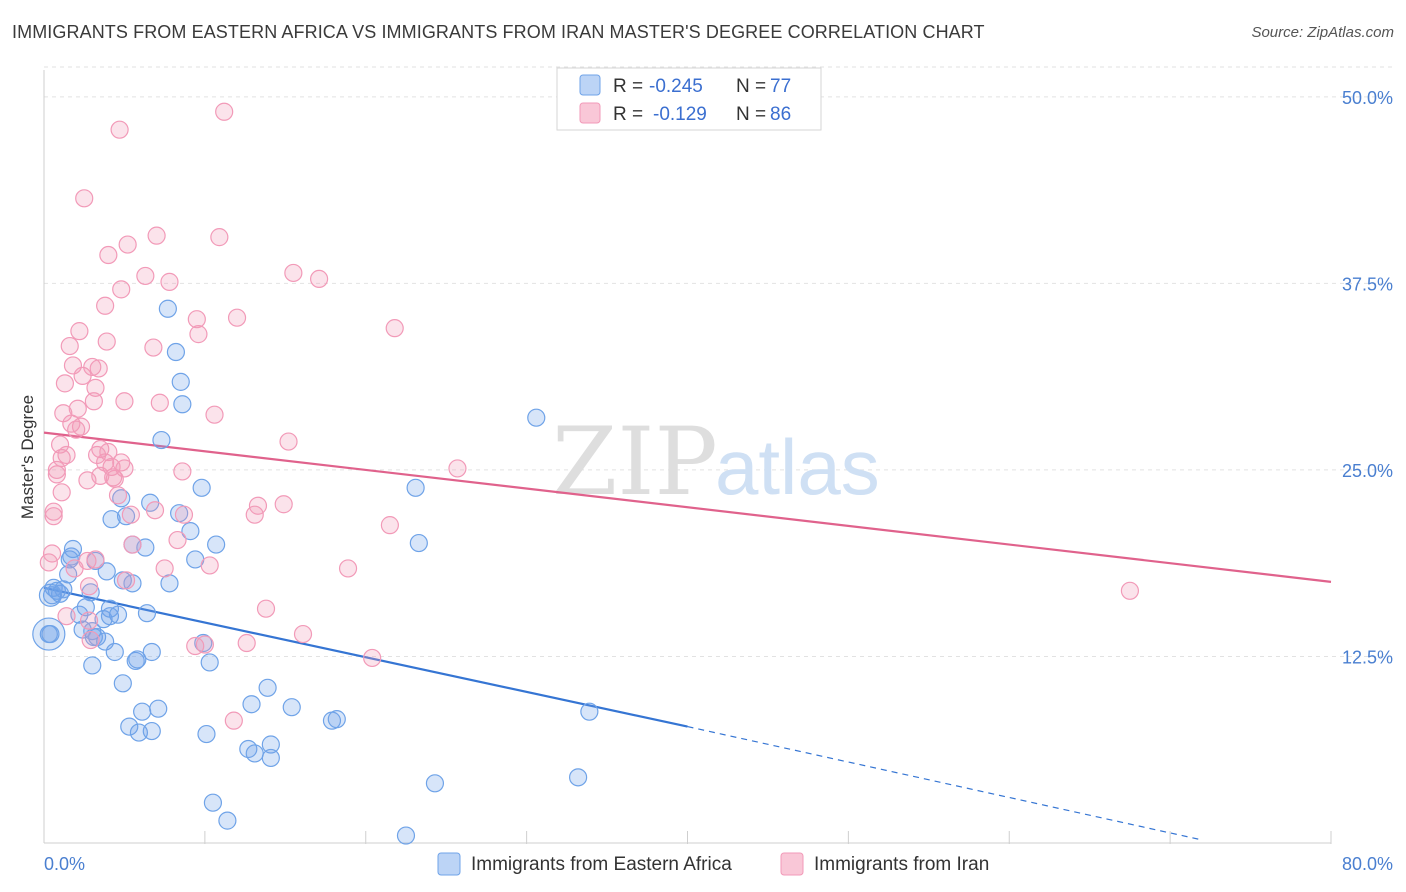  I want to click on trend-line-eastern-africa-extension, so click(945, 783).